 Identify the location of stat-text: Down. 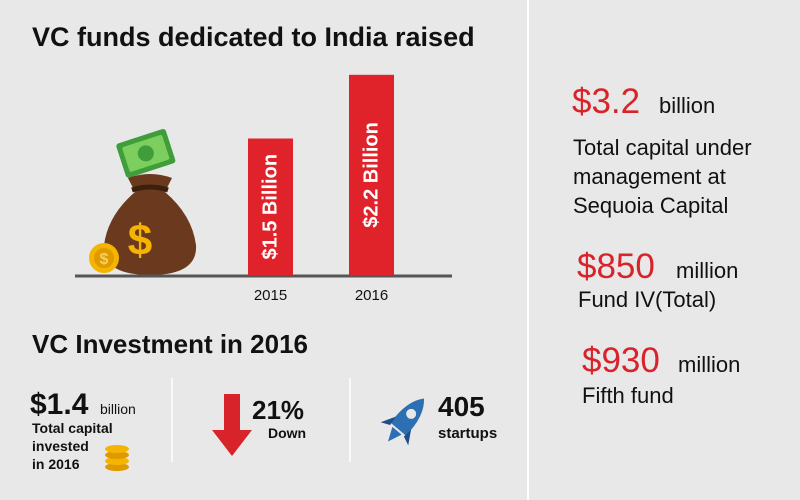
(287, 433).